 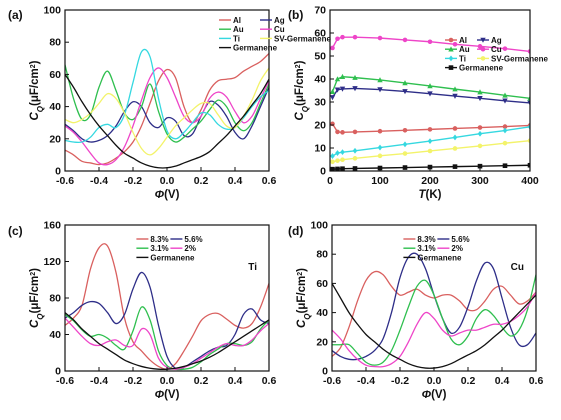 What do you see at coordinates (238, 29) in the screenshot?
I see `legend-label: Au` at bounding box center [238, 29].